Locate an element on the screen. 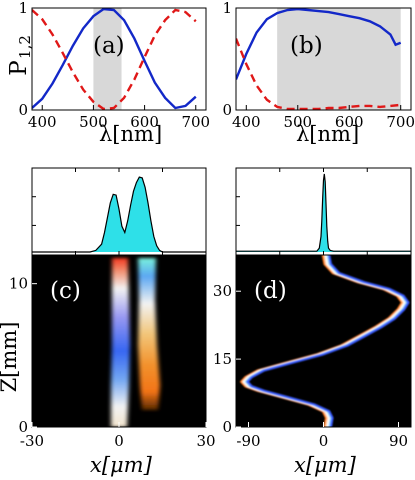  panel-c-ylabel: Z[mm] is located at coordinates (10, 357).